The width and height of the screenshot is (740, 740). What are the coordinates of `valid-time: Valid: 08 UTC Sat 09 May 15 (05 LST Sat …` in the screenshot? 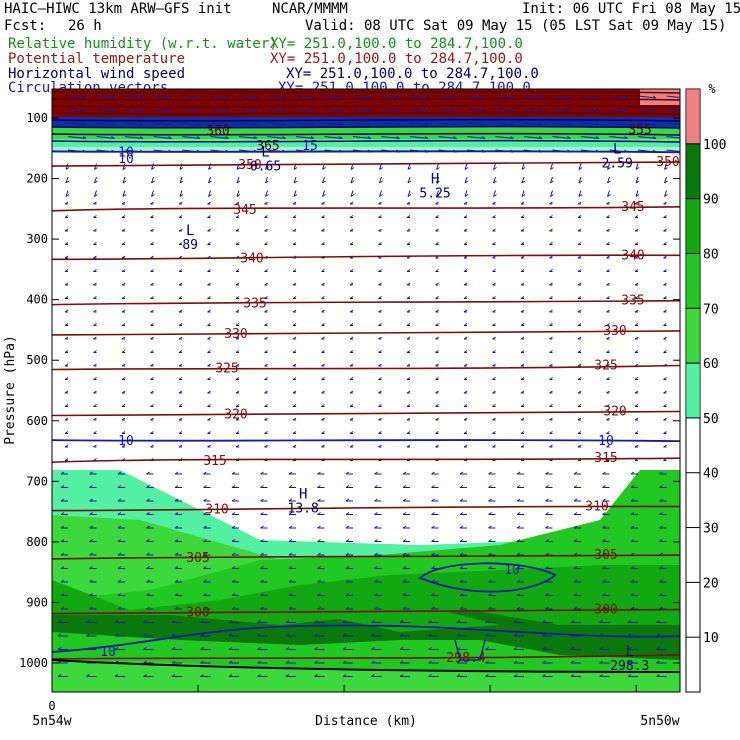 It's located at (516, 26).